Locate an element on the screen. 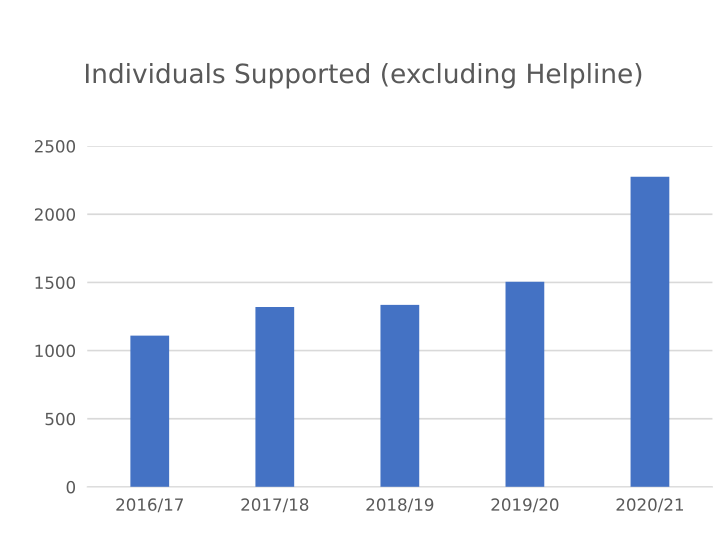  x-tick-label: 2020/21 is located at coordinates (650, 505).